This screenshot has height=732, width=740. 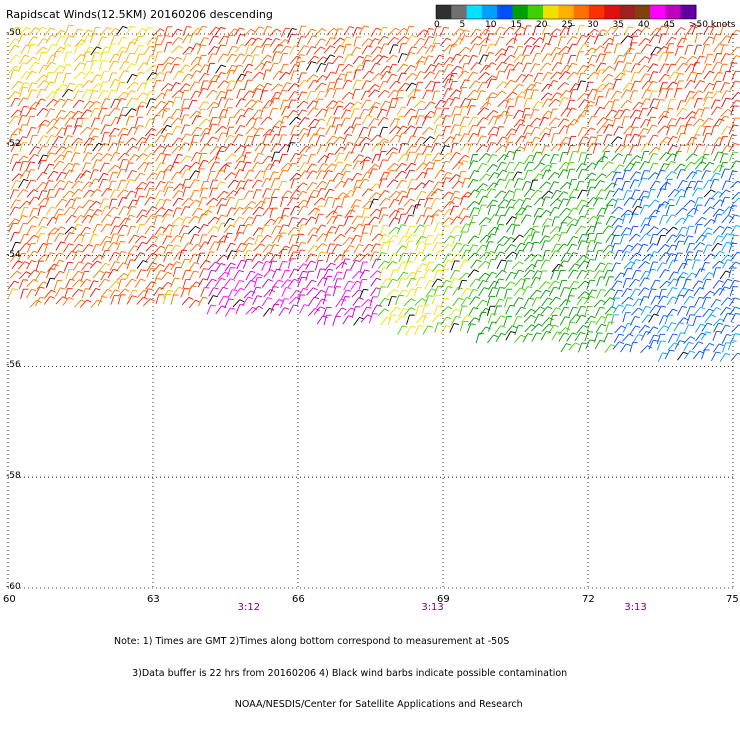 What do you see at coordinates (298, 599) in the screenshot?
I see `longitude-label: 66` at bounding box center [298, 599].